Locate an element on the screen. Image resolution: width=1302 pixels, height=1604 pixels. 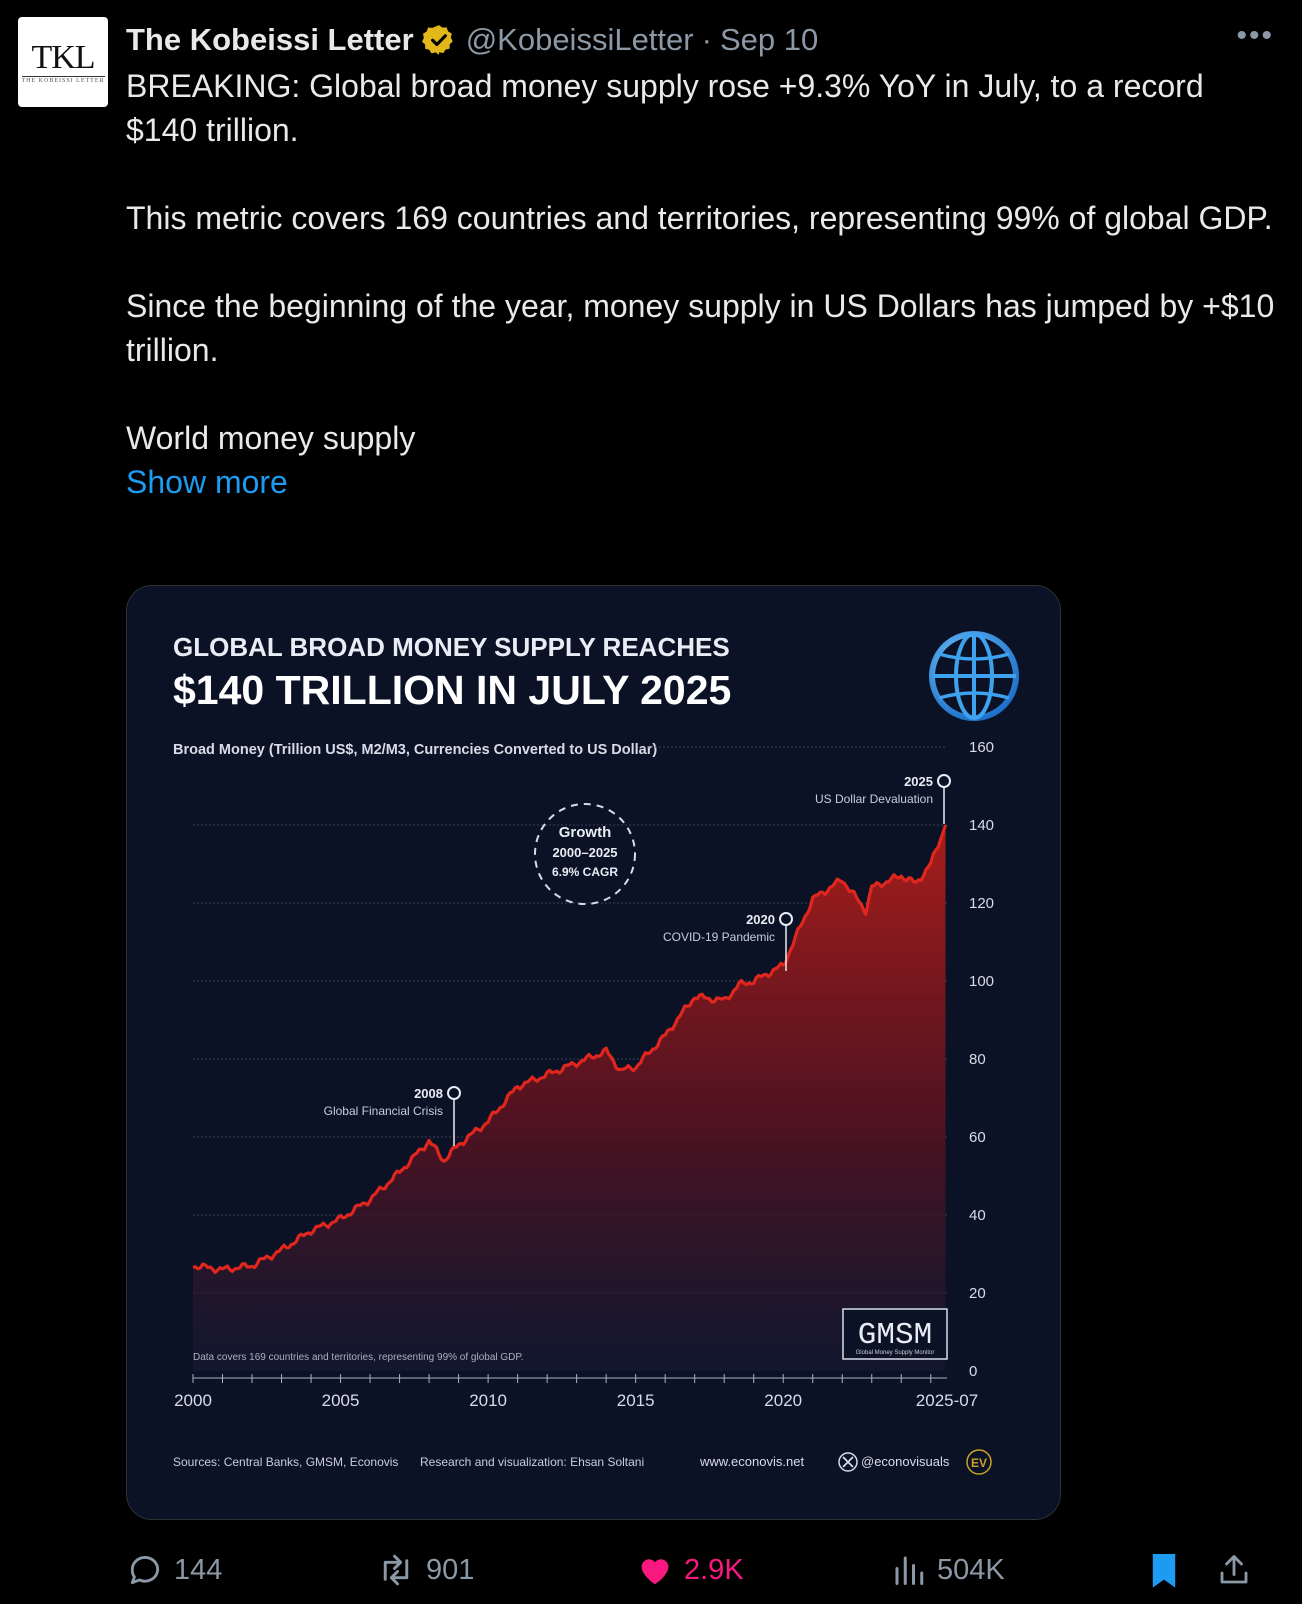
annotation-2020-year: 2020 is located at coordinates (760, 919).